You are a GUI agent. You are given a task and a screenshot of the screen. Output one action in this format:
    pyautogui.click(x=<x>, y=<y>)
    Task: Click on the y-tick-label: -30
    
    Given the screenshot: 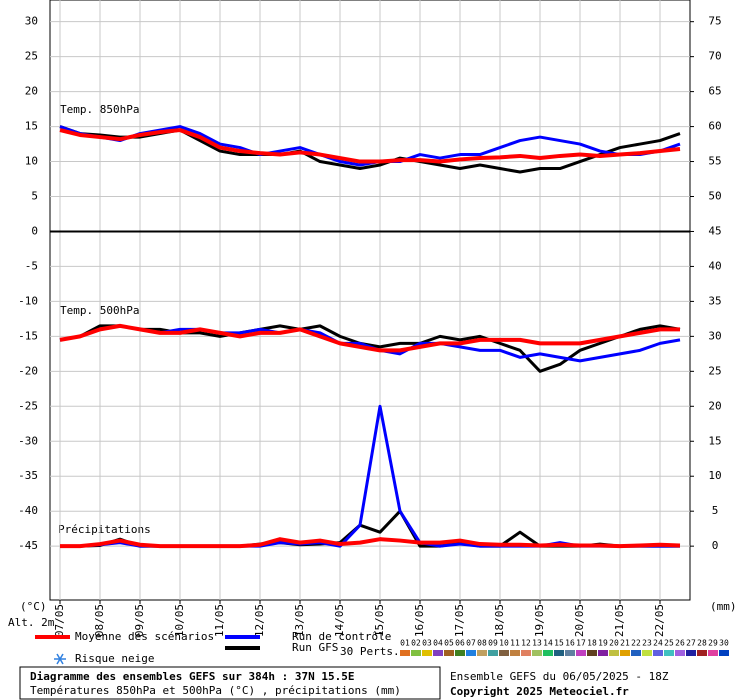 What is the action you would take?
    pyautogui.click(x=28, y=440)
    